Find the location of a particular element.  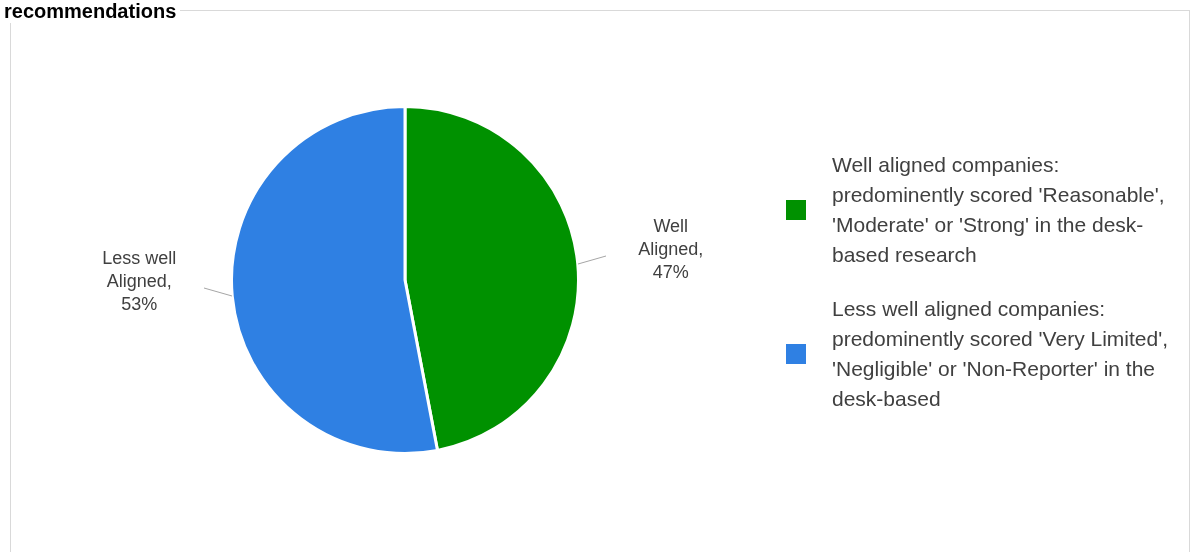

chart-title: recommendations is located at coordinates (92, 11).